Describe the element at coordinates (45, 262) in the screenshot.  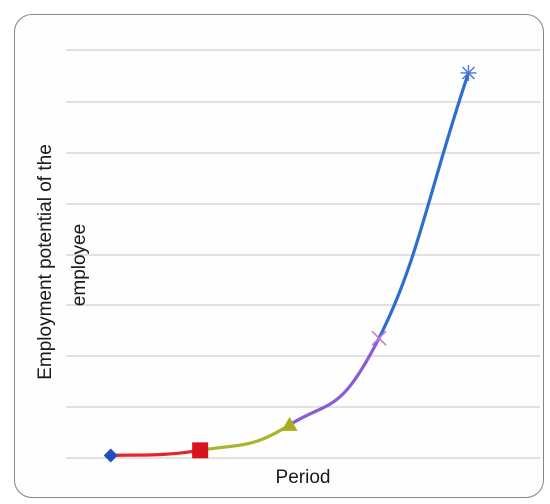
I see `y-axis-label-line-1: Employment potential of the` at that location.